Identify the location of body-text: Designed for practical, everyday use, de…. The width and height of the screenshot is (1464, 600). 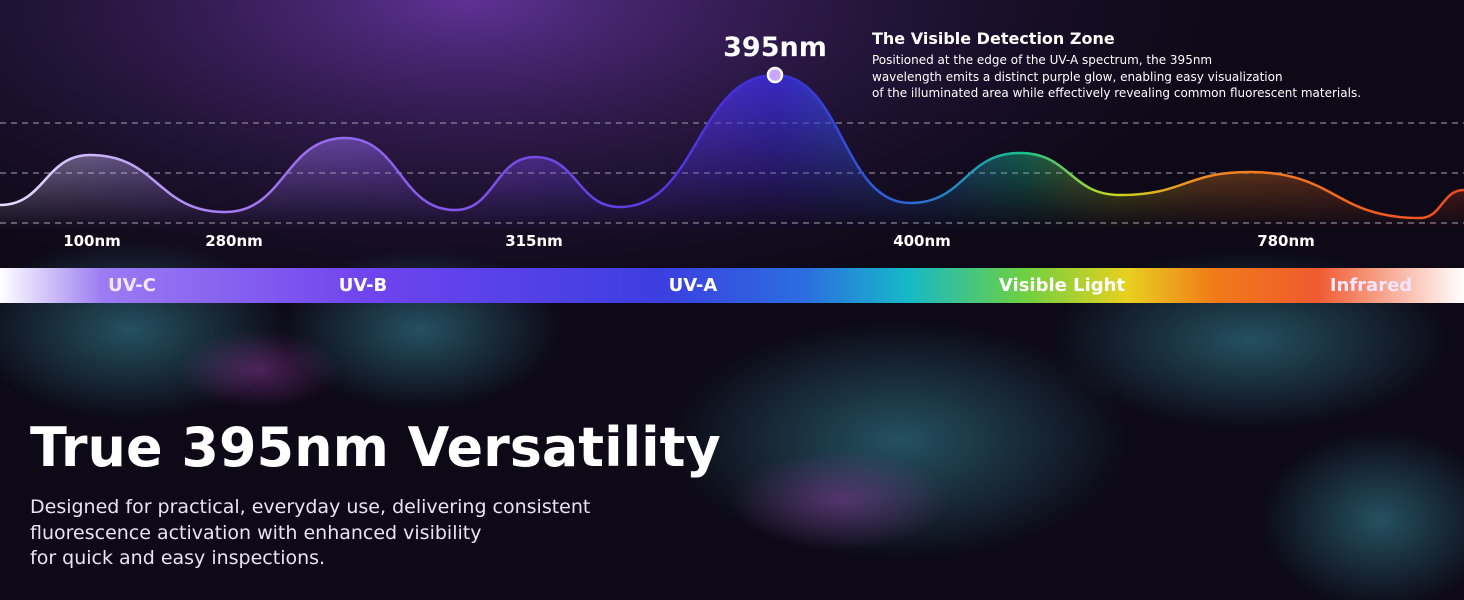
(310, 507).